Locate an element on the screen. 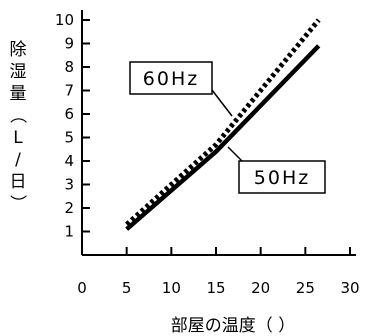 This screenshot has width=366, height=336. y-tick-label: 7 is located at coordinates (69, 91).